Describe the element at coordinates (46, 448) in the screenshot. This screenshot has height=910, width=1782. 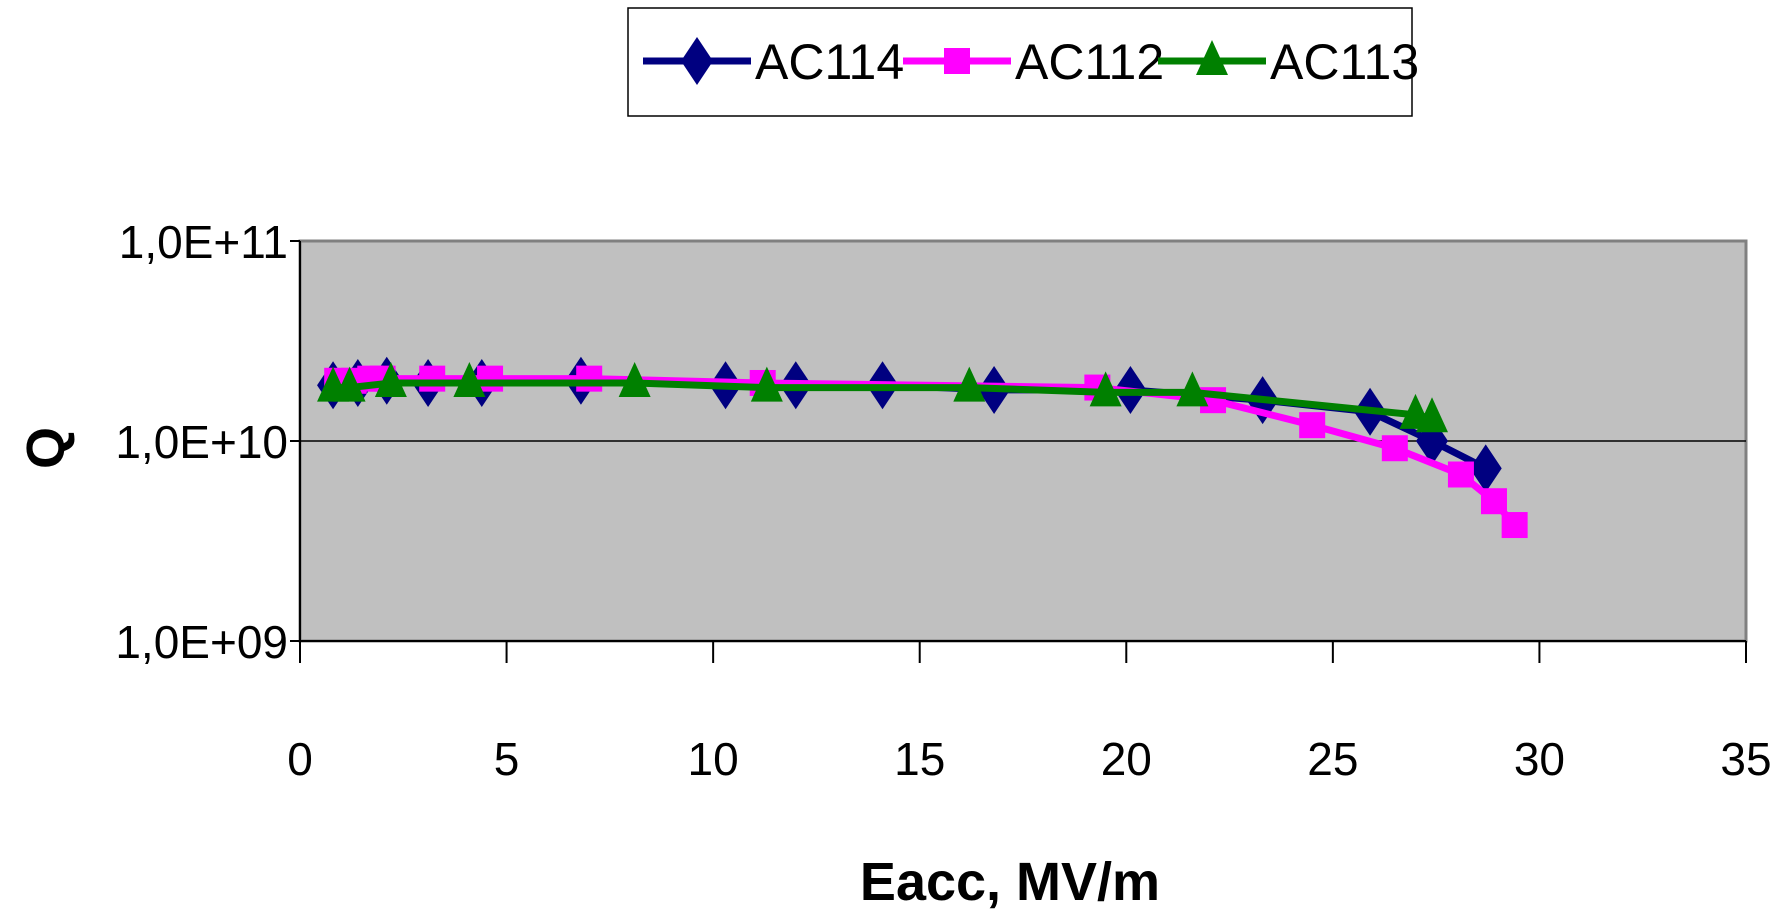
I see `y-axis-title: Q` at that location.